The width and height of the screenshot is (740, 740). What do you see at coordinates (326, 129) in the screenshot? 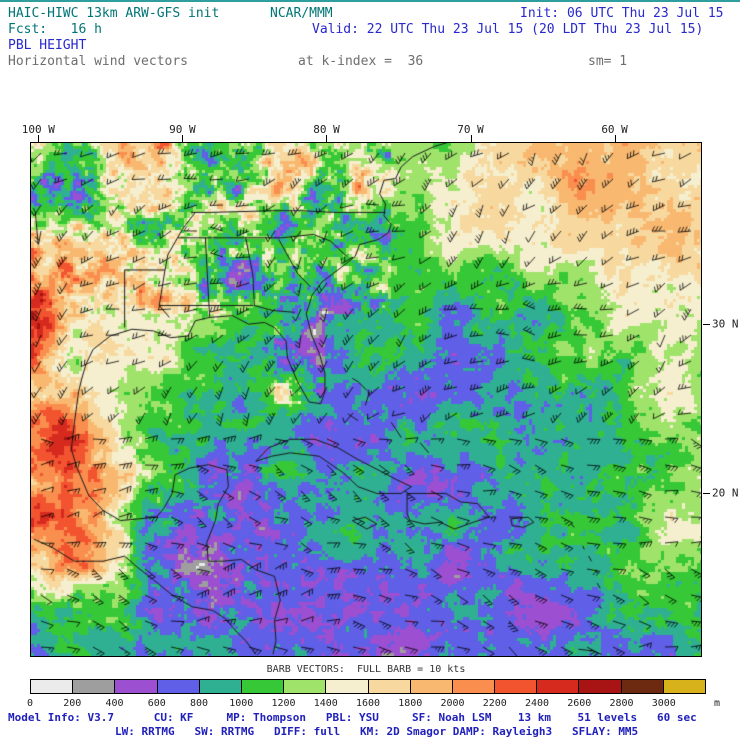
I see `x-axis-label: 80 W` at bounding box center [326, 129].